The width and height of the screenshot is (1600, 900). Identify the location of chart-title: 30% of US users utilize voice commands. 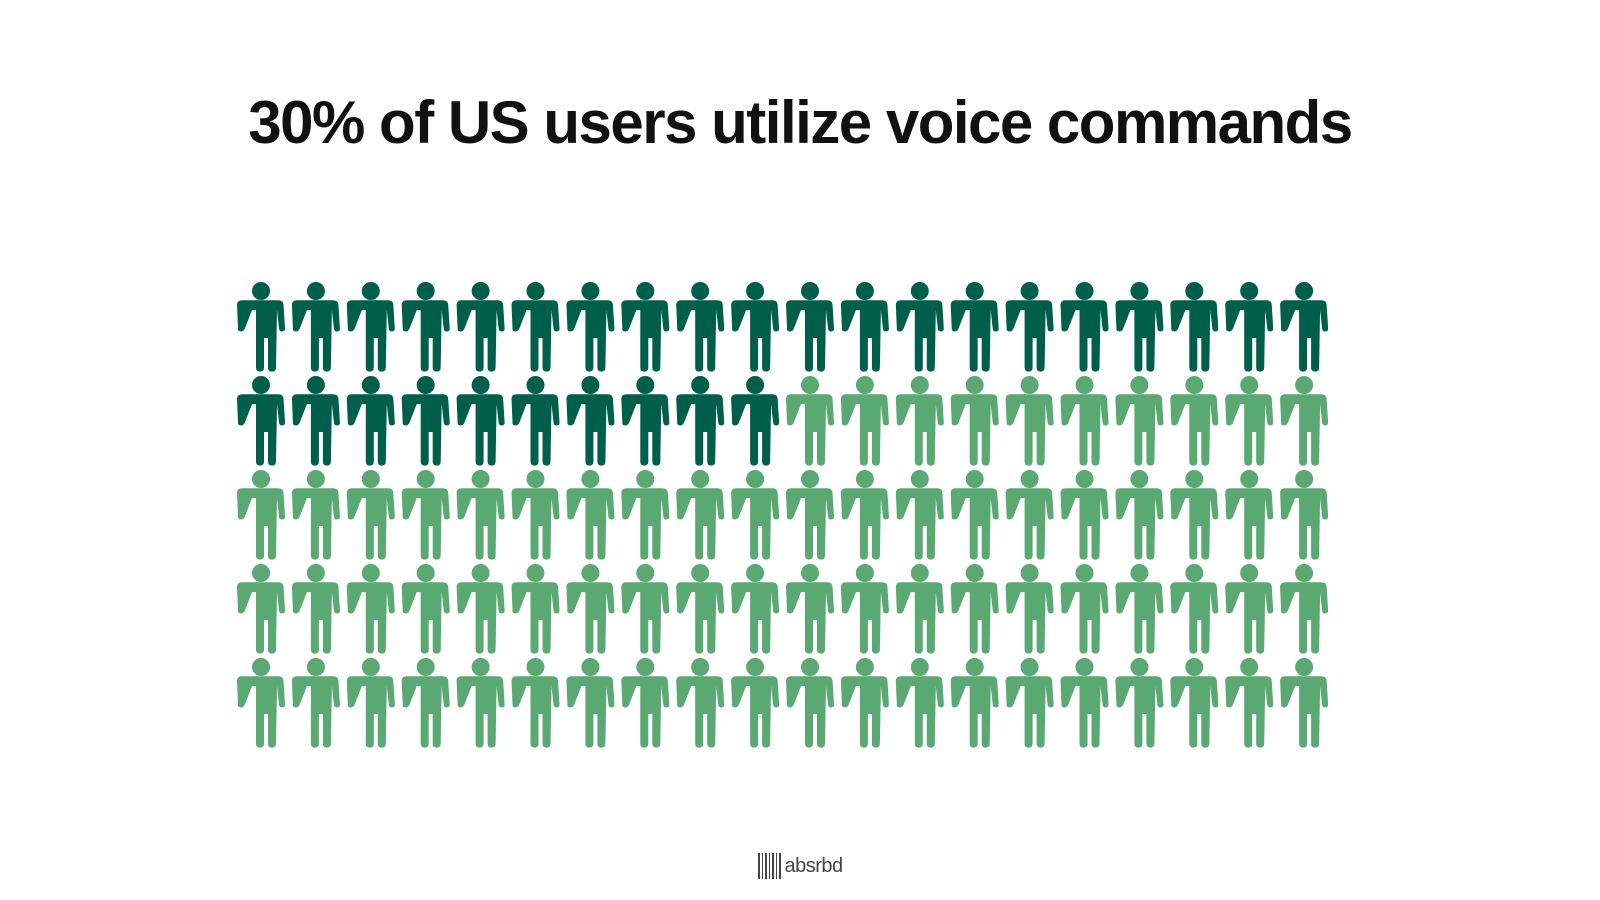
(800, 122).